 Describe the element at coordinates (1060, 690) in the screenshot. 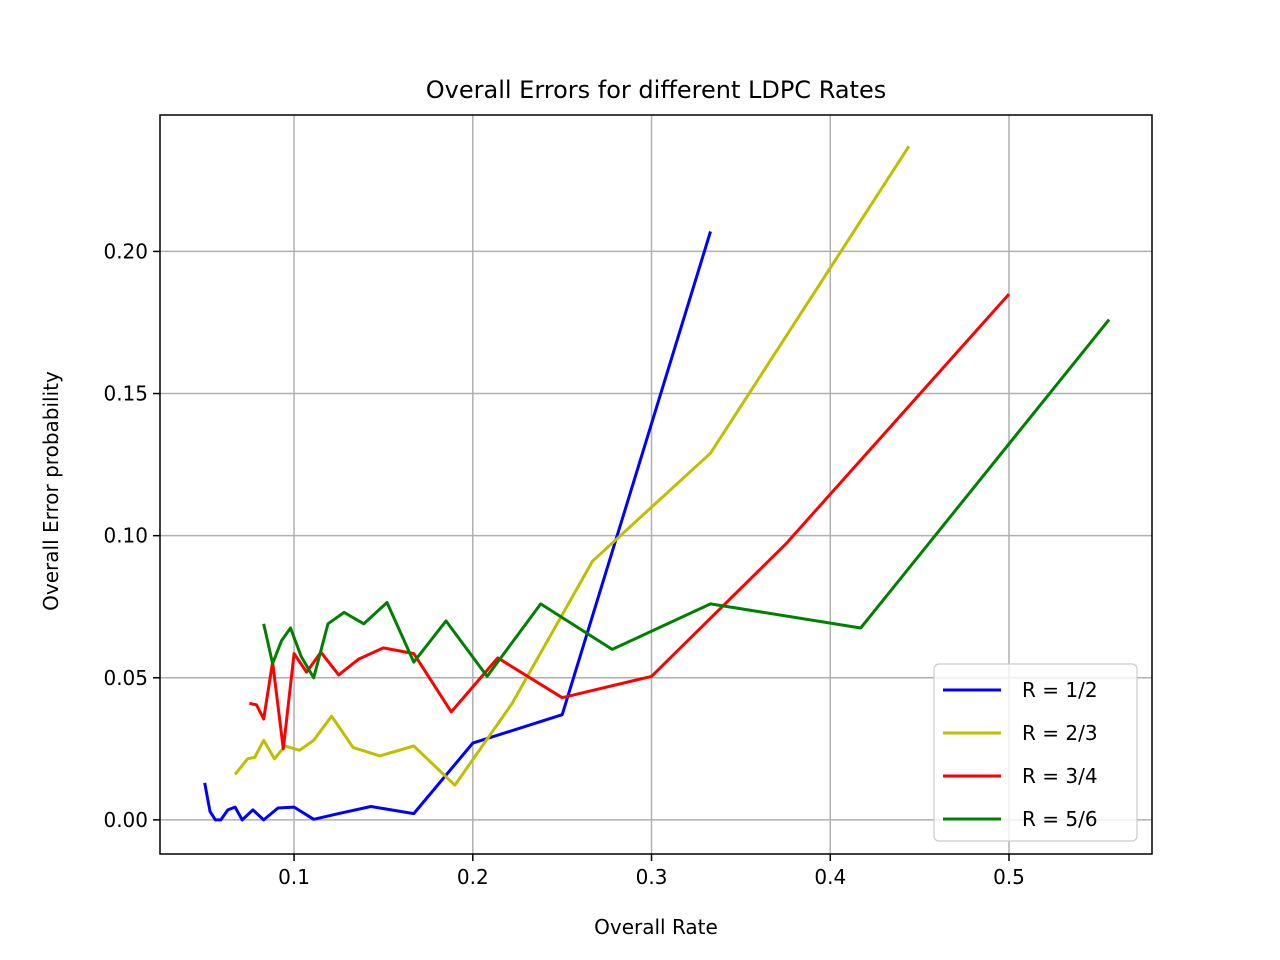

I see `legend-label-1: R = 1/2` at that location.